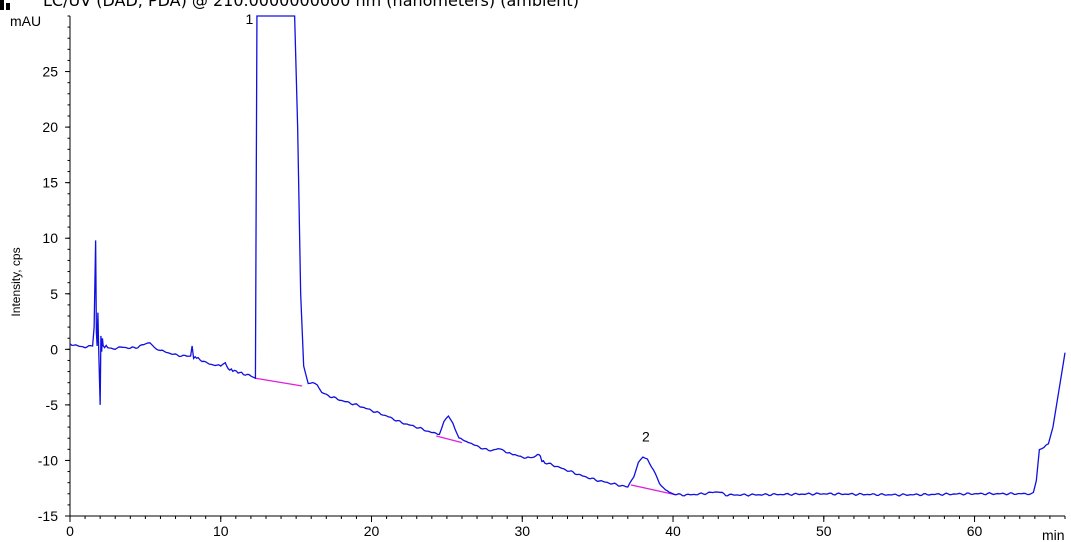 The height and width of the screenshot is (542, 1071). I want to click on y-tick-label: -5, so click(52, 405).